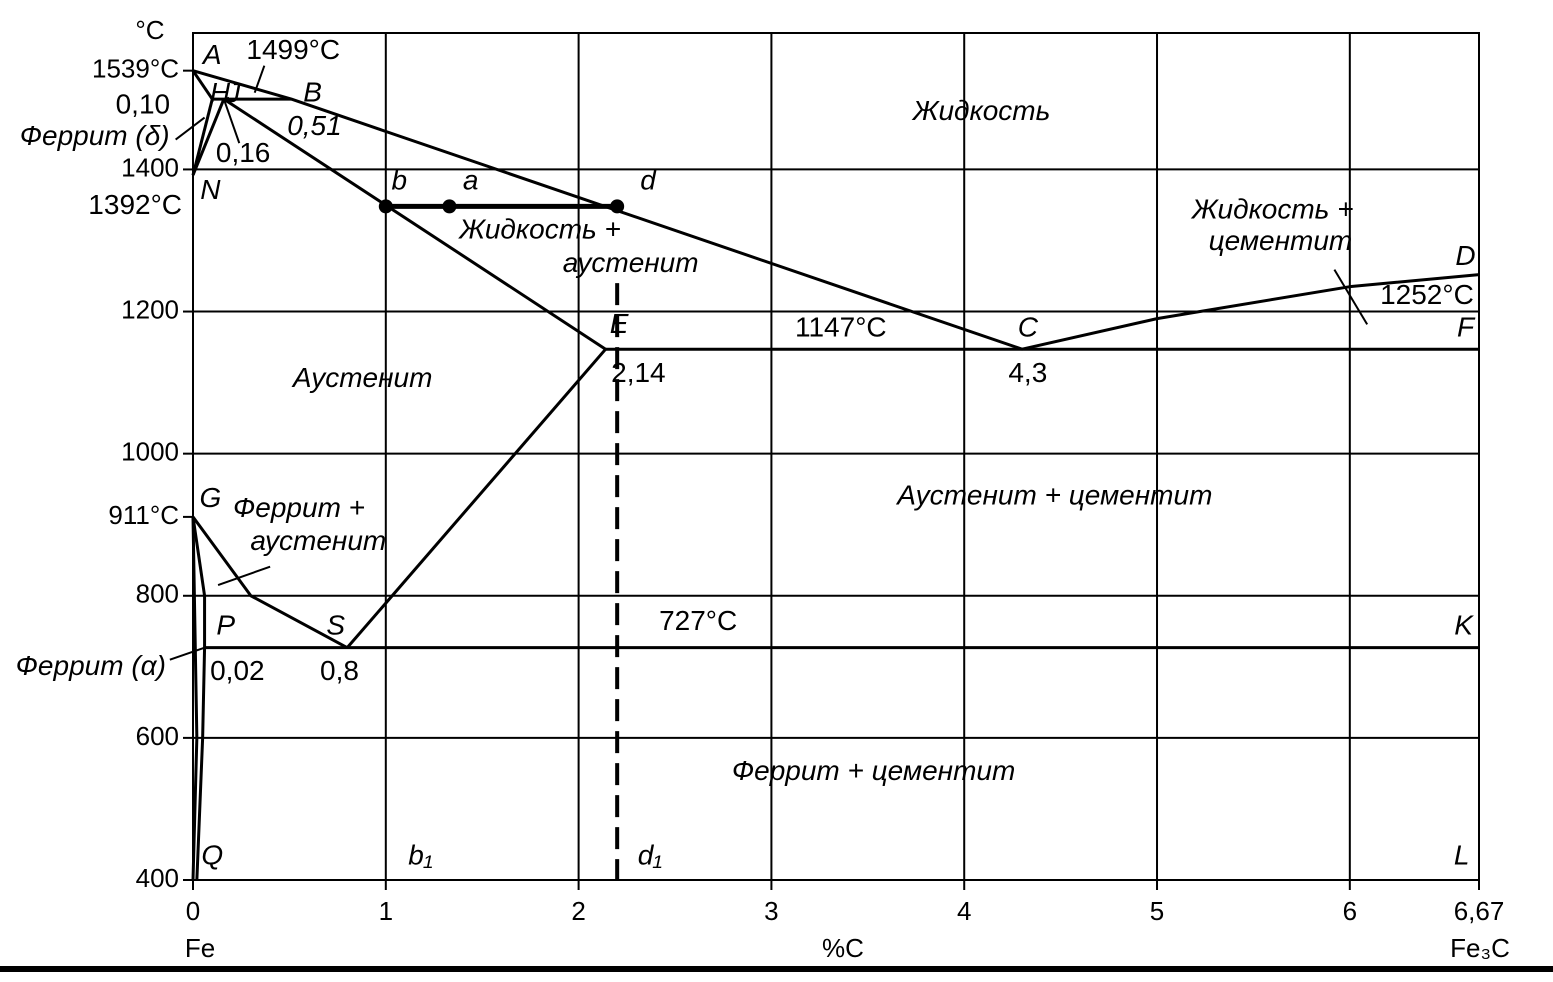 This screenshot has height=982, width=1553. Describe the element at coordinates (135, 204) in the screenshot. I see `annotation: 1392°C` at that location.